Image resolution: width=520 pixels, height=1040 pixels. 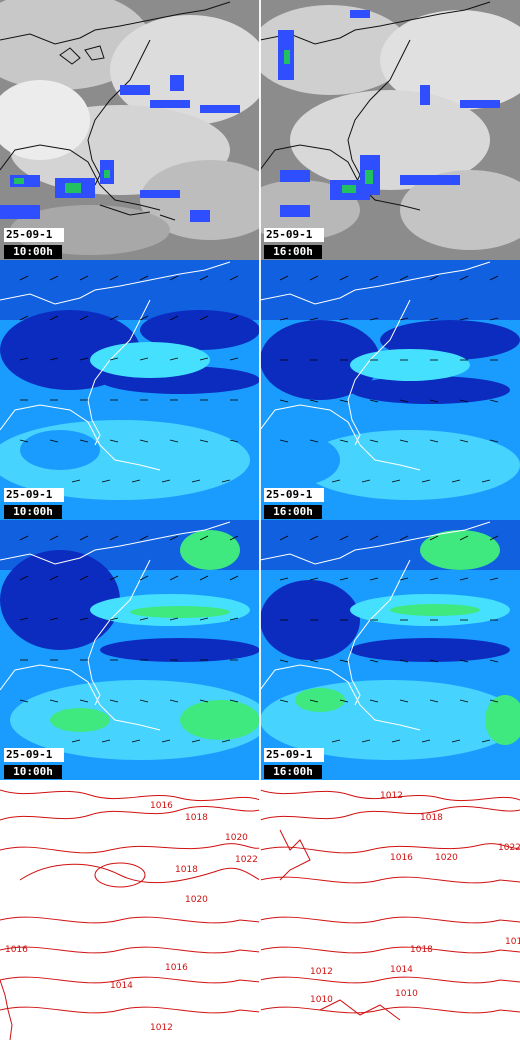 I want to click on wind-panel-1600: 25-09-1 16:00h, so click(x=390, y=390).